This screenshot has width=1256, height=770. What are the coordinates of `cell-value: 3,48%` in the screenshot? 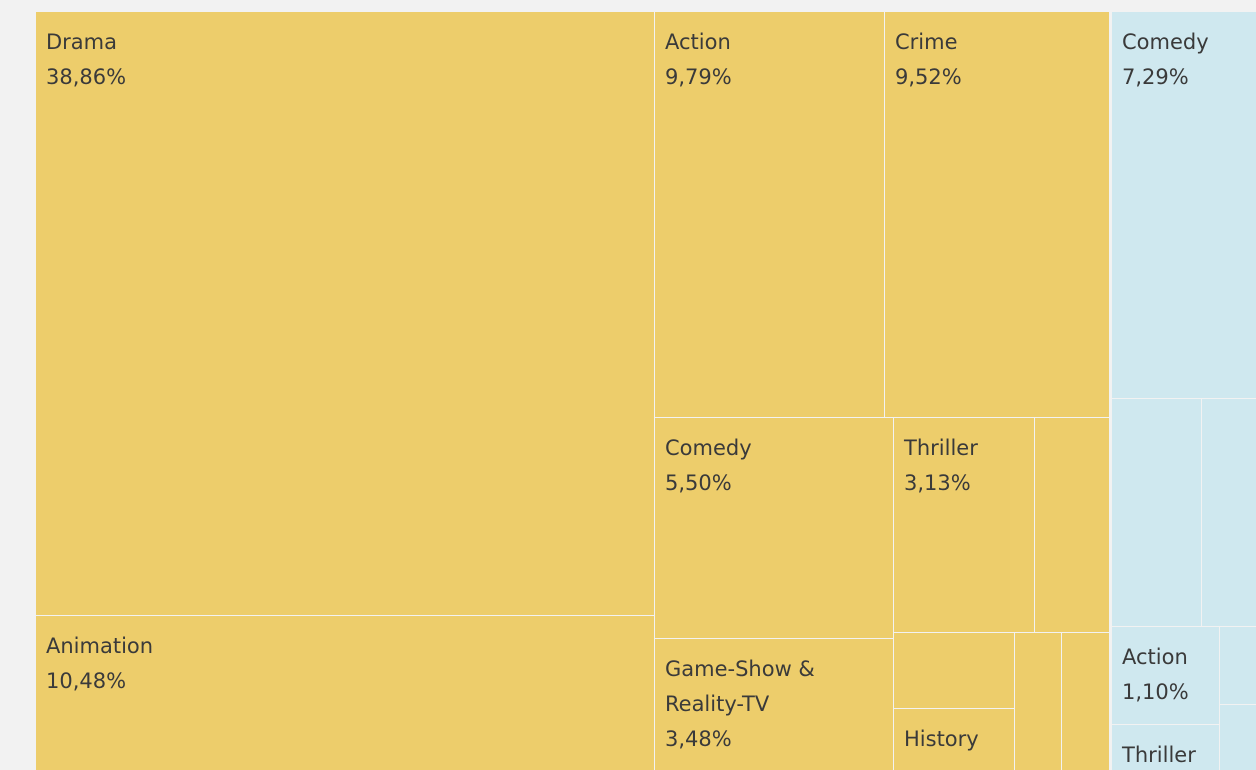 It's located at (698, 739).